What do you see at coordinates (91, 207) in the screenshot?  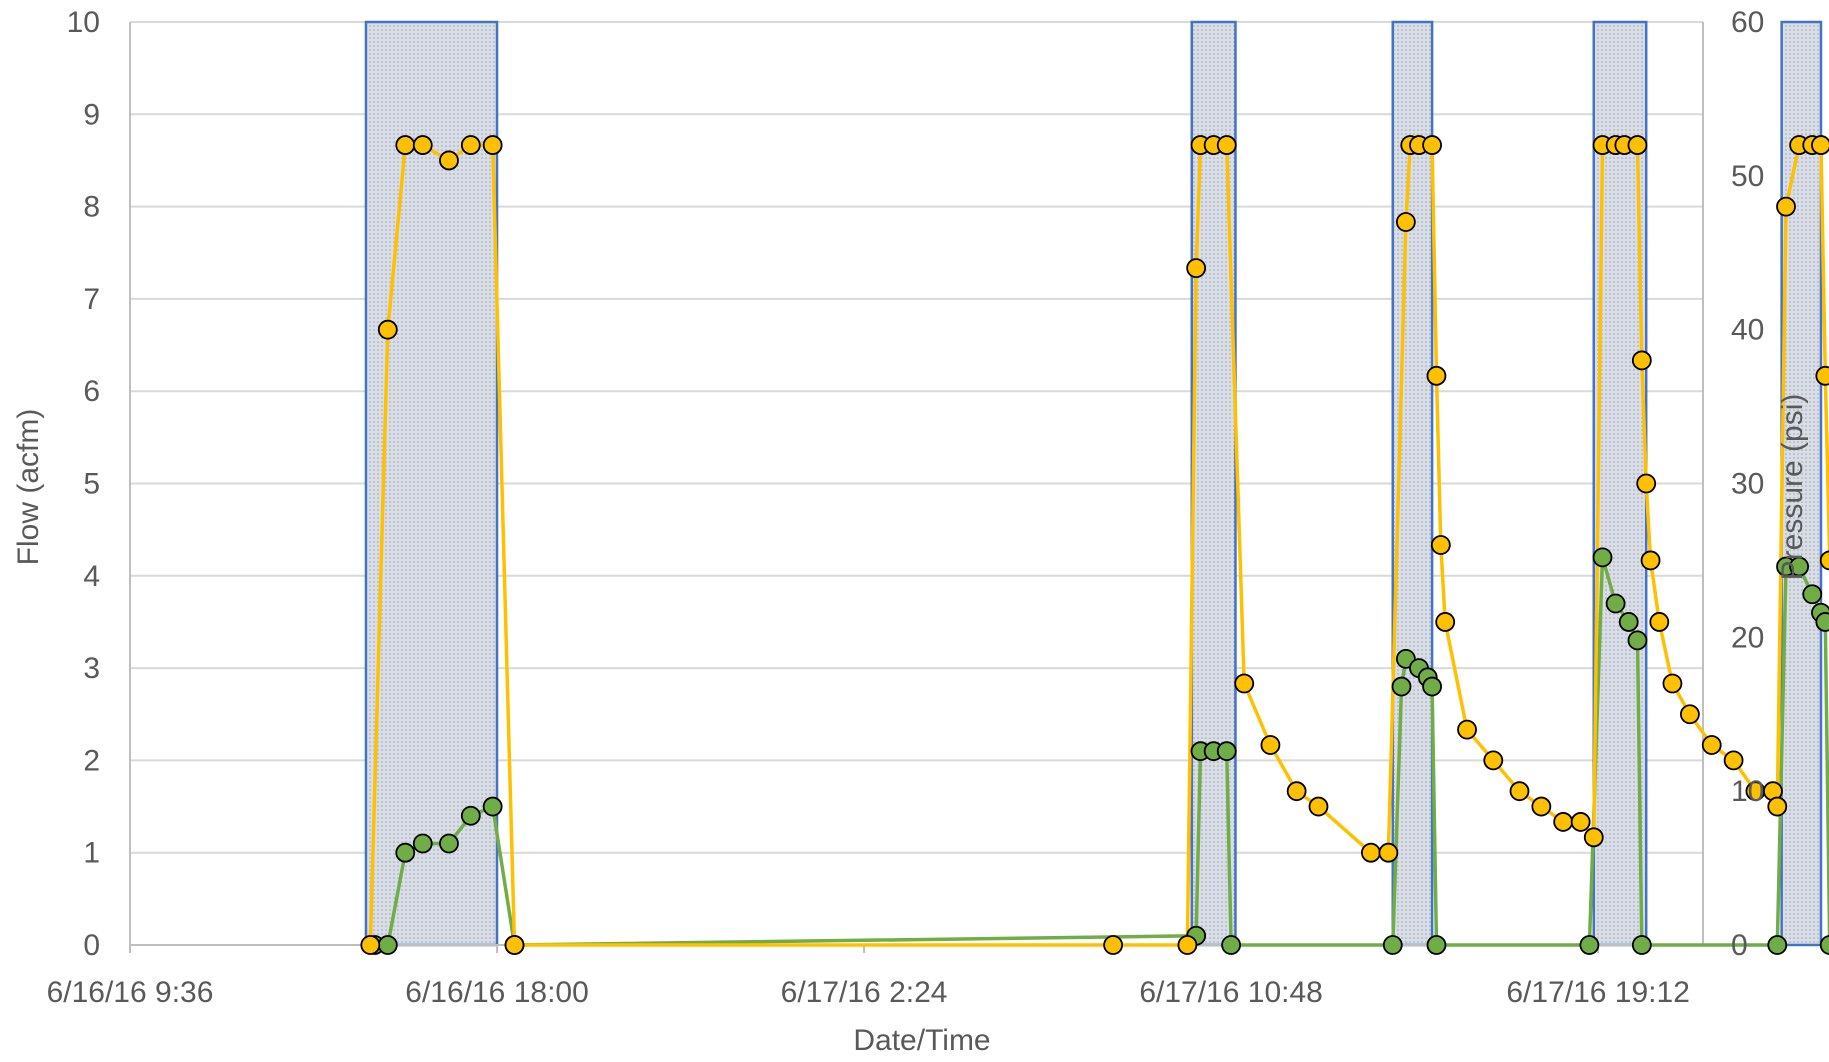 I see `y-left-tick-label: 8` at bounding box center [91, 207].